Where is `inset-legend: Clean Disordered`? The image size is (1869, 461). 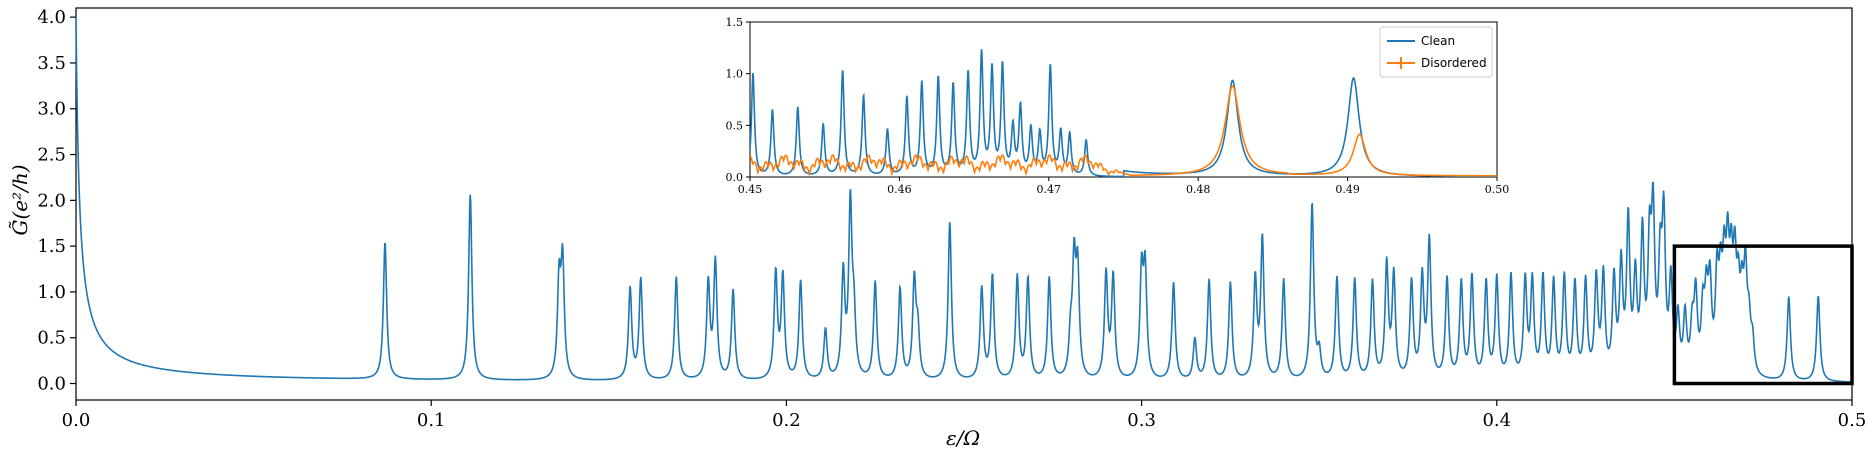 inset-legend: Clean Disordered is located at coordinates (1436, 52).